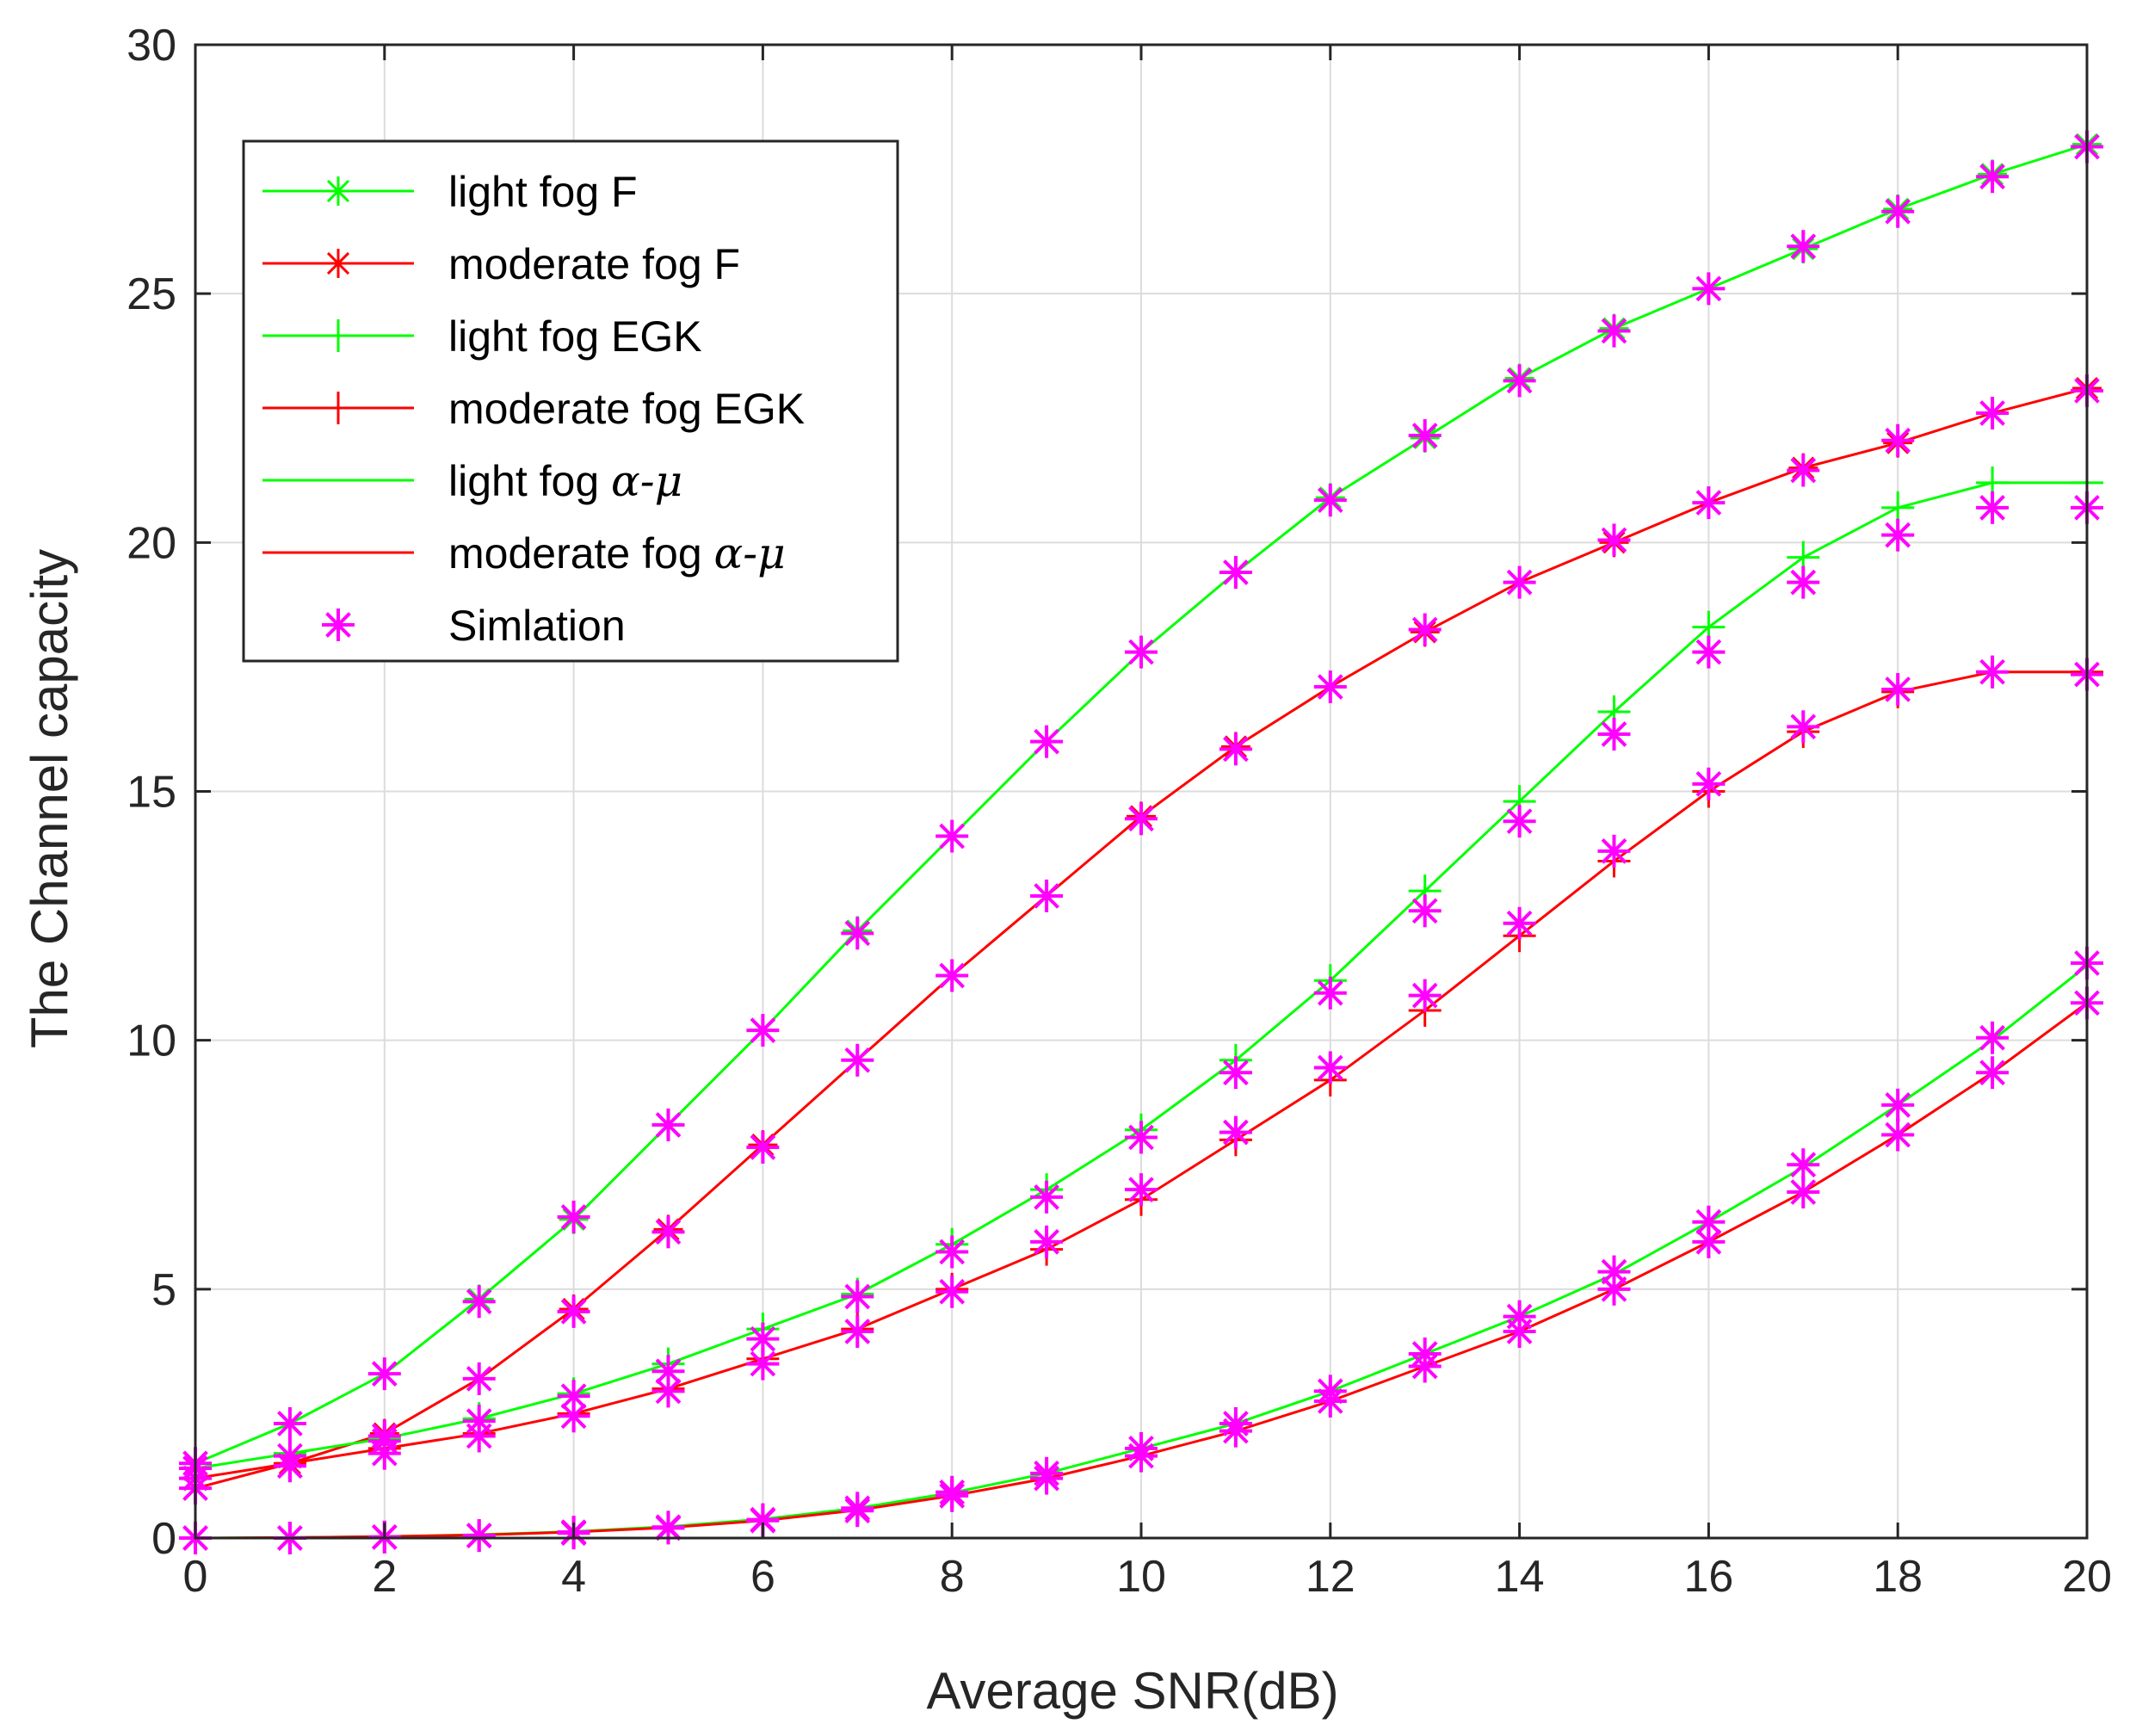 Image resolution: width=2130 pixels, height=1736 pixels. I want to click on x-tick-label: 16, so click(1708, 1577).